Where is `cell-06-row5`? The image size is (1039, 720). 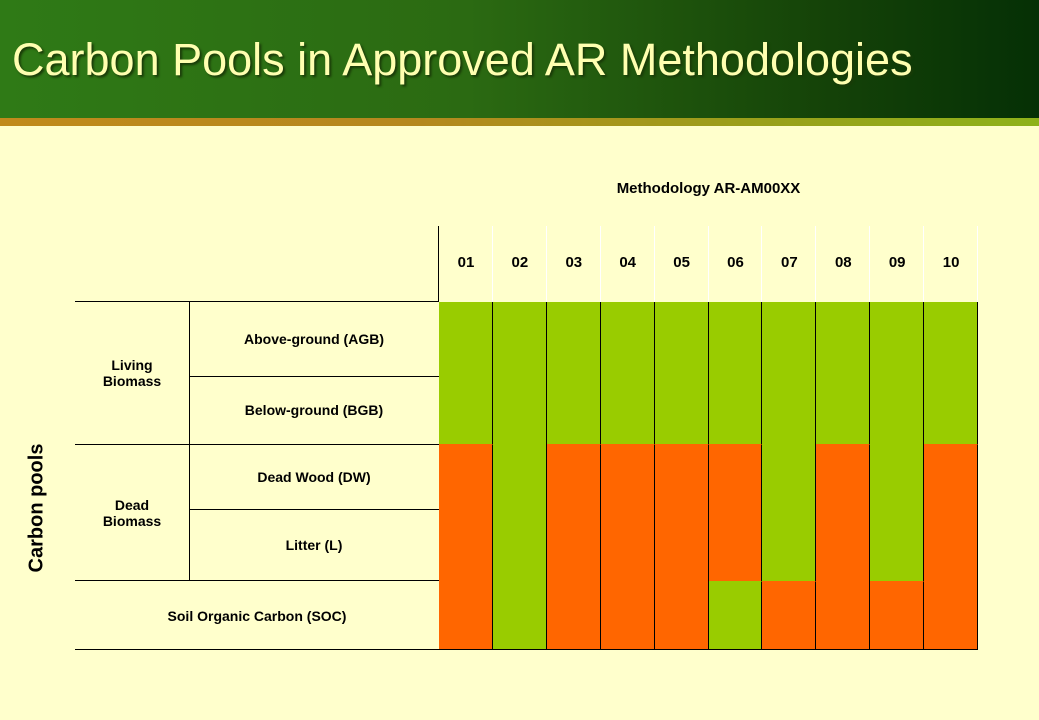
cell-06-row5 is located at coordinates (735, 615).